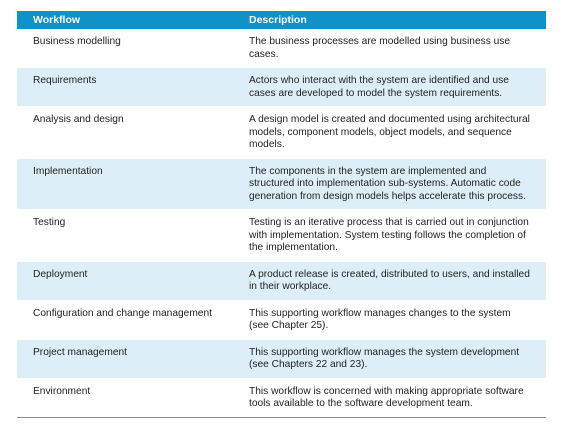 The image size is (561, 427). I want to click on workflow-cell: Analysis and design, so click(125, 132).